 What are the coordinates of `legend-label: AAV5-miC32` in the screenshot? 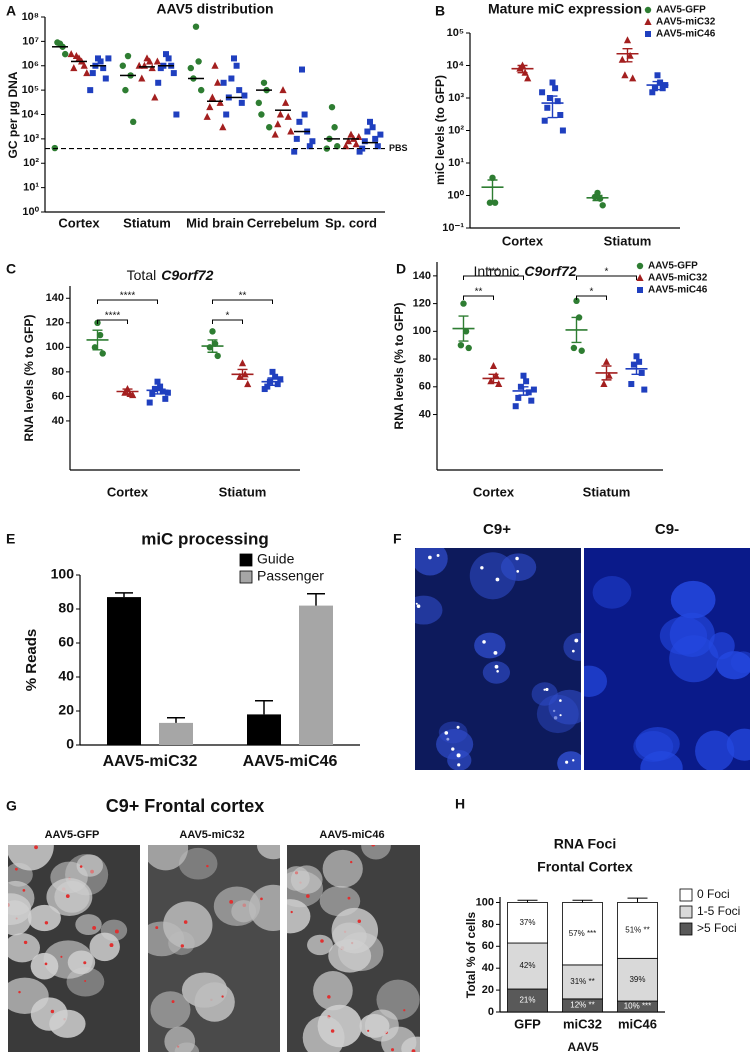 It's located at (686, 22).